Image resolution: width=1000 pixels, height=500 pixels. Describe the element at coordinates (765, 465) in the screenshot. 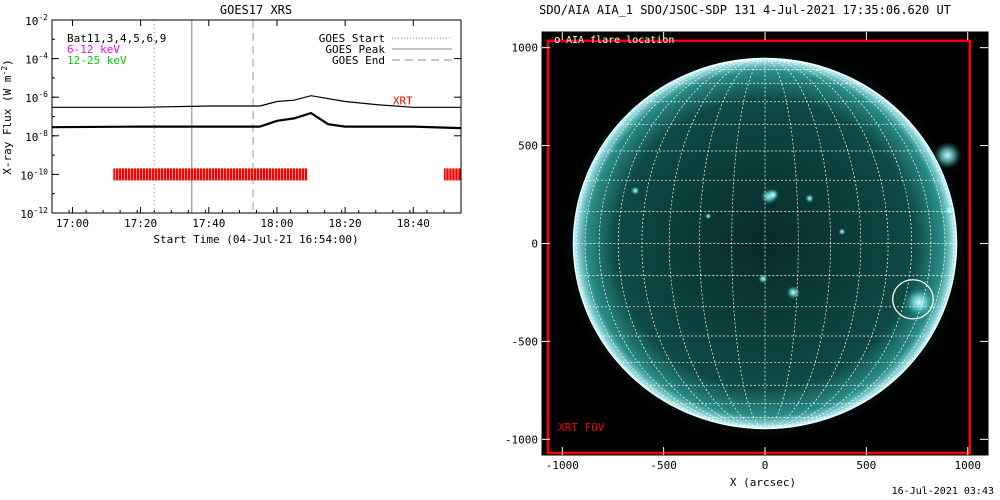

I see `aia-x-tick-label: 0` at that location.